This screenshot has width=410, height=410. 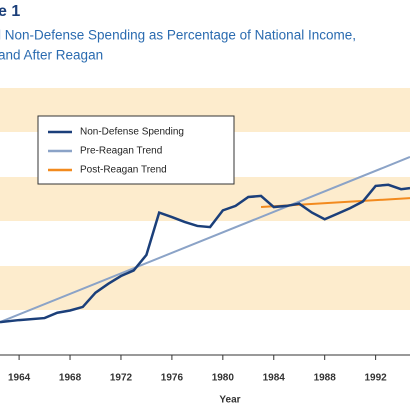 I want to click on chart-subtitle: and After Reagan, so click(x=51, y=55).